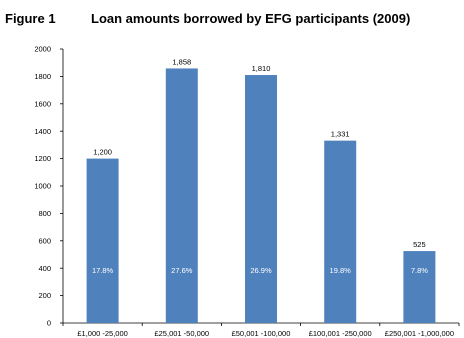 This screenshot has width=464, height=338. I want to click on y-tick-label: 600, so click(44, 240).